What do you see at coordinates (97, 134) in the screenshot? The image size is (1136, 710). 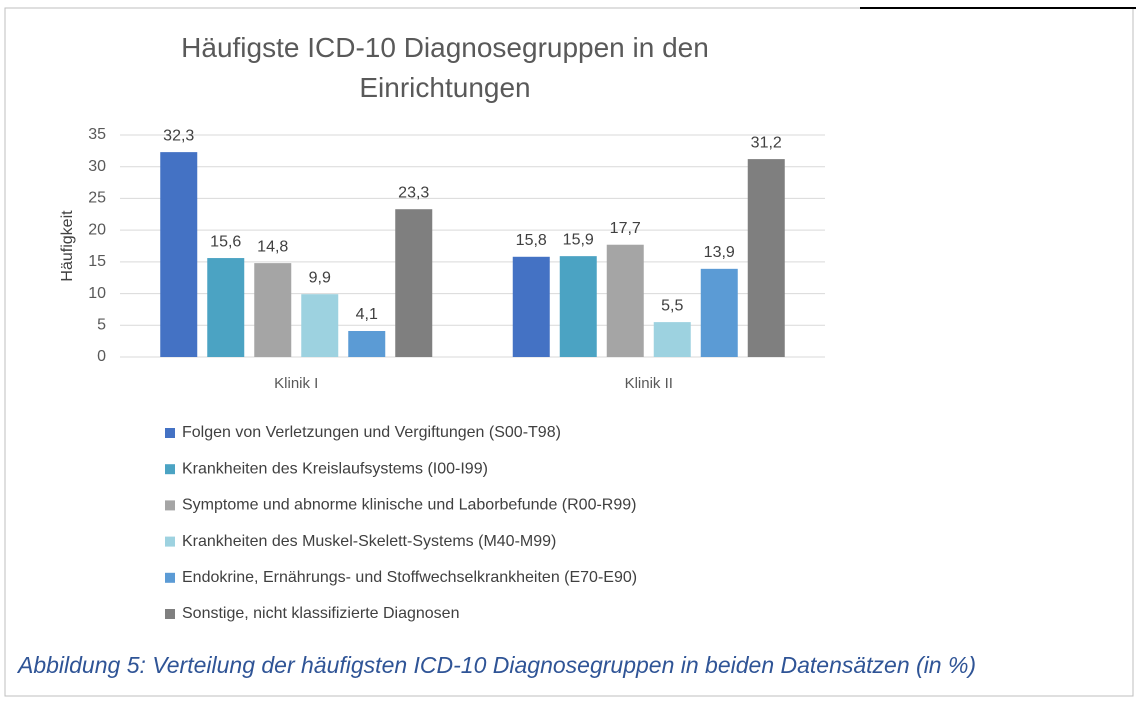 I see `y-tick-label: 35` at bounding box center [97, 134].